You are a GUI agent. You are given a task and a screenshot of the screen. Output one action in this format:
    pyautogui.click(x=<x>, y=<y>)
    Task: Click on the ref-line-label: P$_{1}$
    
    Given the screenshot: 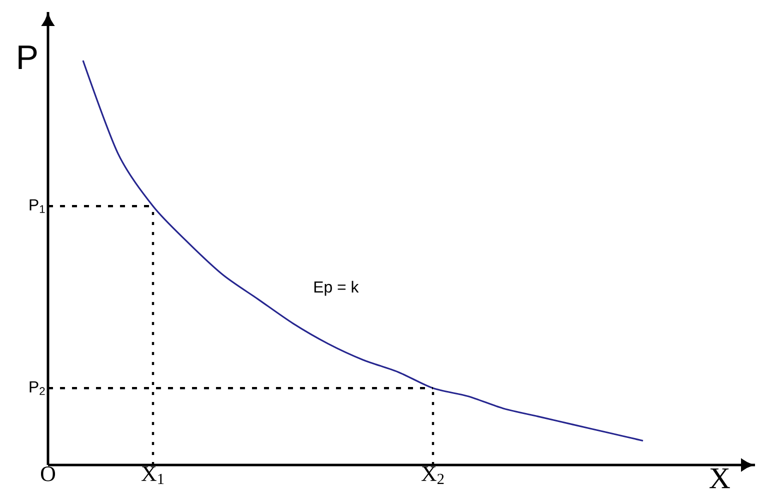 What is the action you would take?
    pyautogui.click(x=37, y=206)
    